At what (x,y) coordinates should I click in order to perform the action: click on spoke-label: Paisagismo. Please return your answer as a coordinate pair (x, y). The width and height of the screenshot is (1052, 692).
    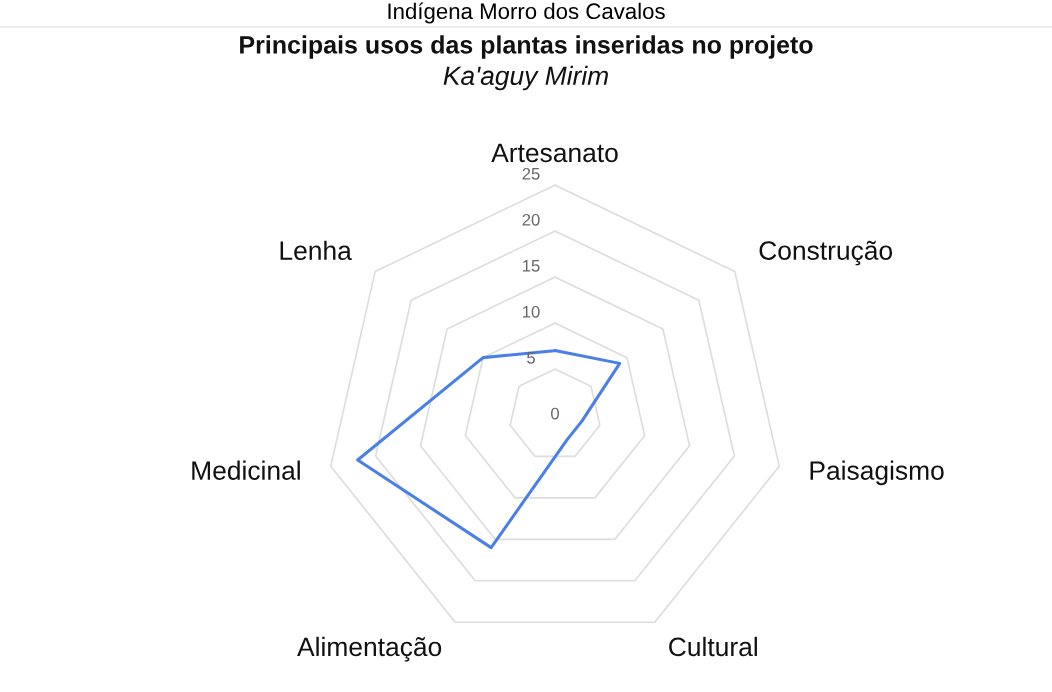
    Looking at the image, I should click on (877, 473).